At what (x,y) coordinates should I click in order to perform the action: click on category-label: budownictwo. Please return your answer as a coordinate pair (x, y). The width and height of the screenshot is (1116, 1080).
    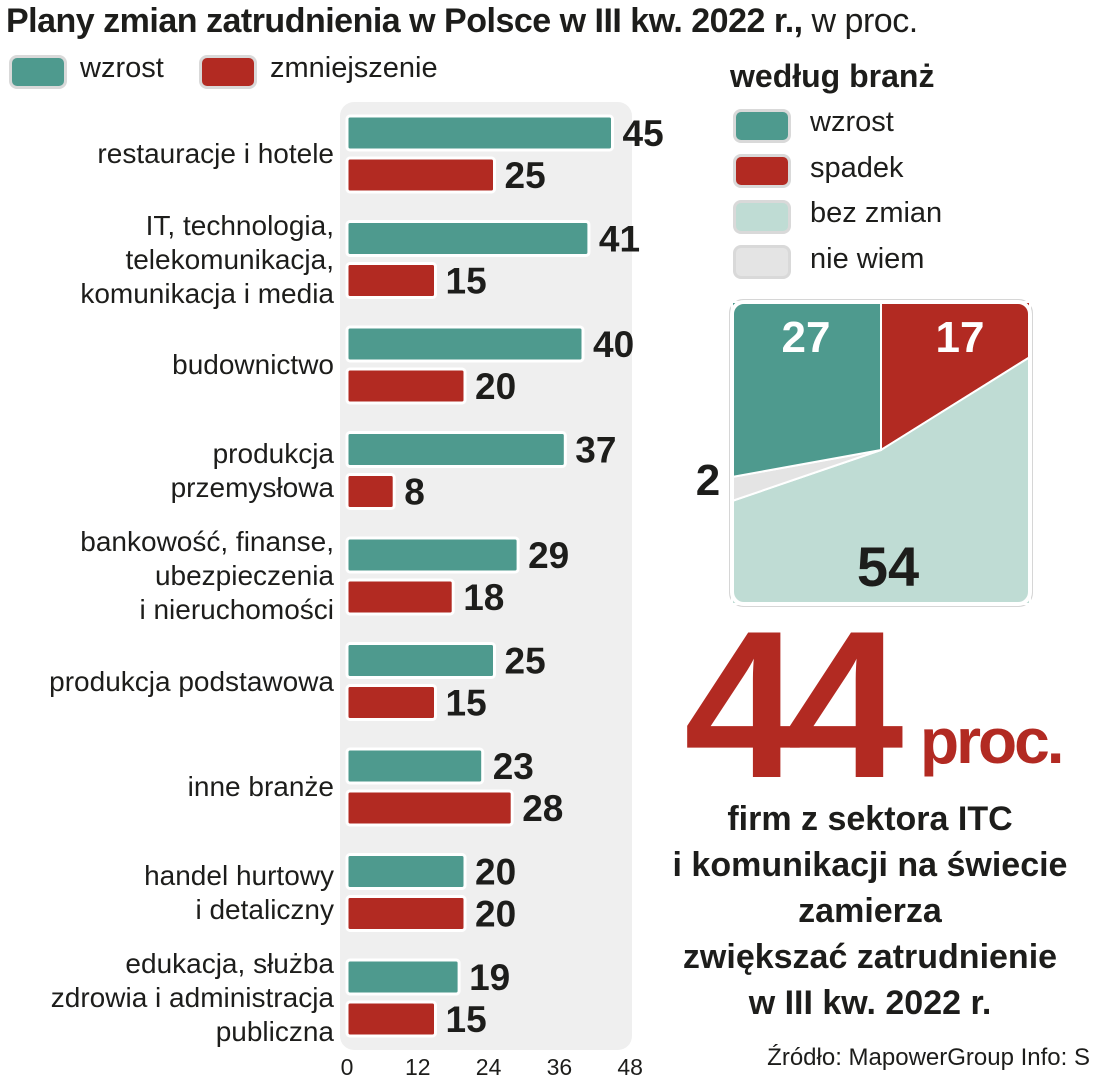
    Looking at the image, I should click on (253, 365).